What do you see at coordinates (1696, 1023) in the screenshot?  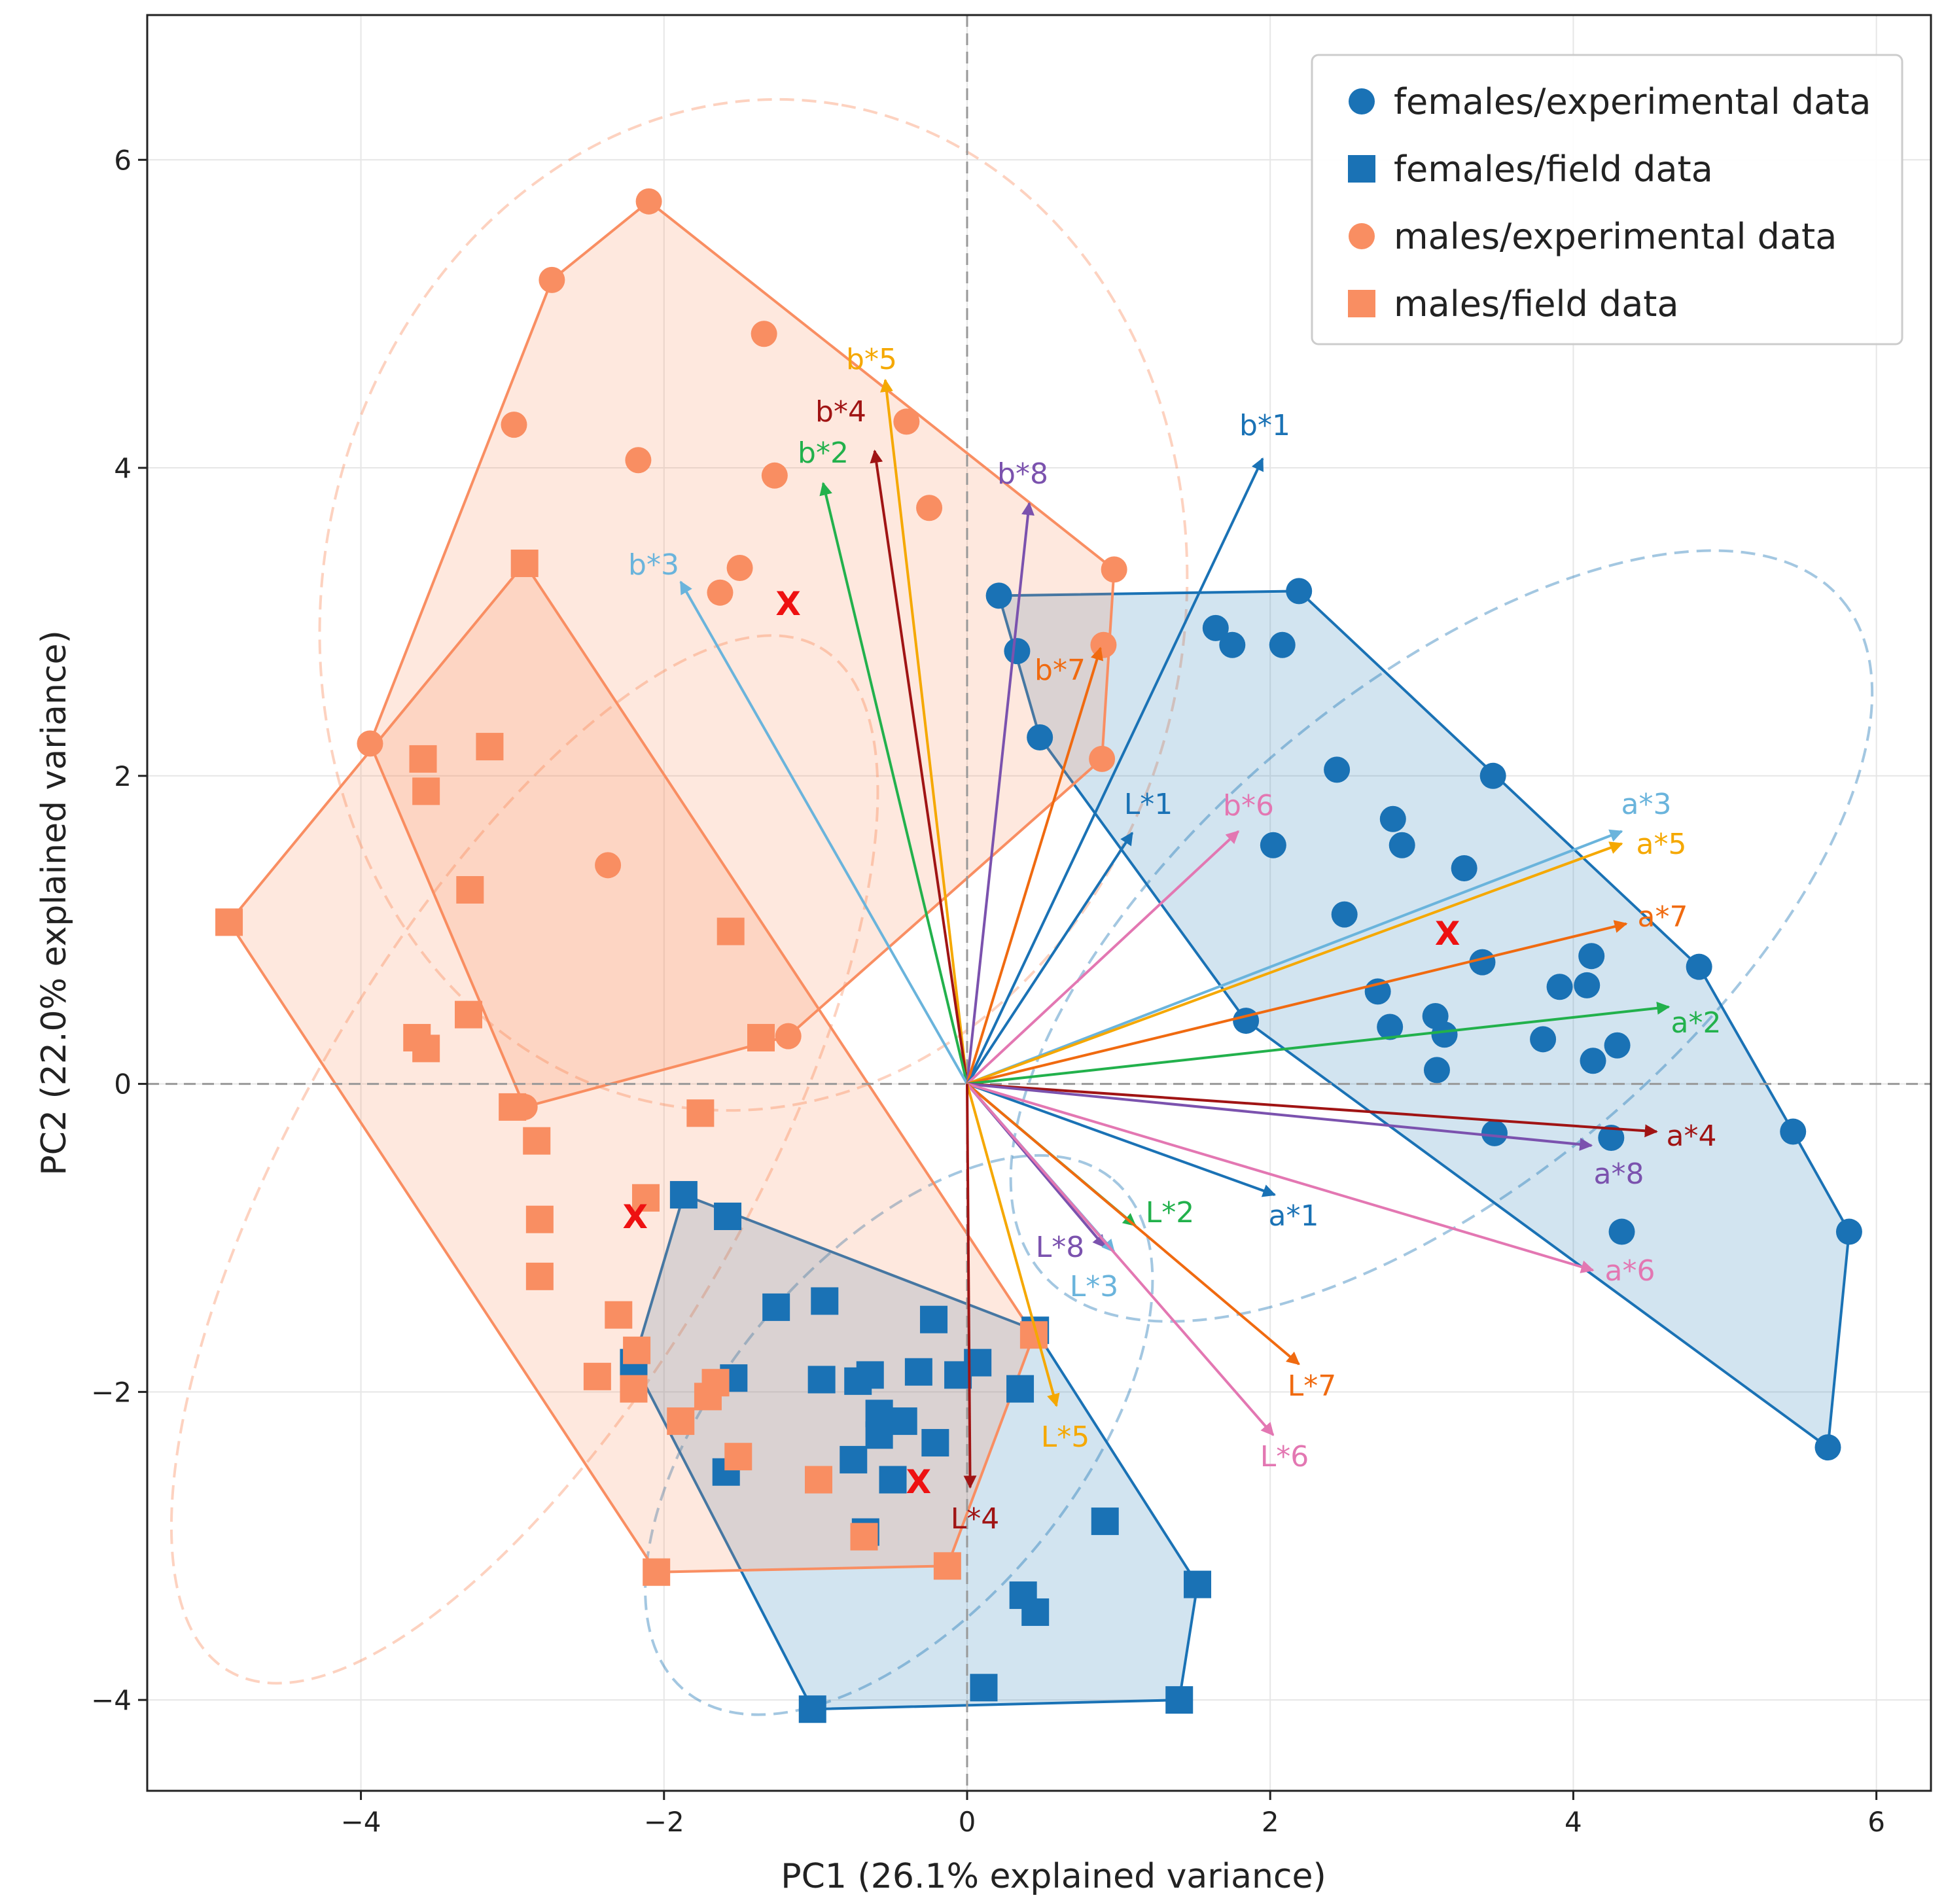 I see `loading-label: a*2` at bounding box center [1696, 1023].